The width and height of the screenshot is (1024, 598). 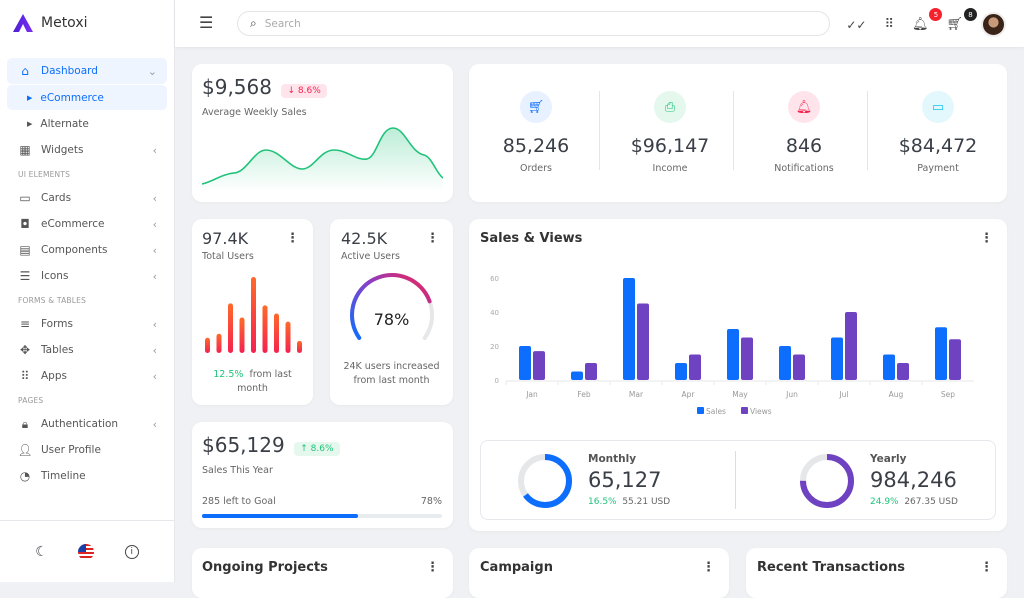 I want to click on active-users-label: Active Users, so click(x=371, y=256).